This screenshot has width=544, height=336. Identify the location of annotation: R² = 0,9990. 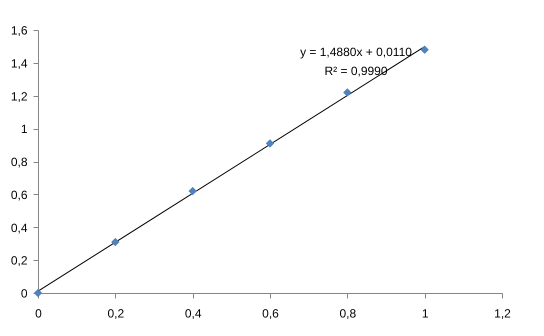
(356, 71).